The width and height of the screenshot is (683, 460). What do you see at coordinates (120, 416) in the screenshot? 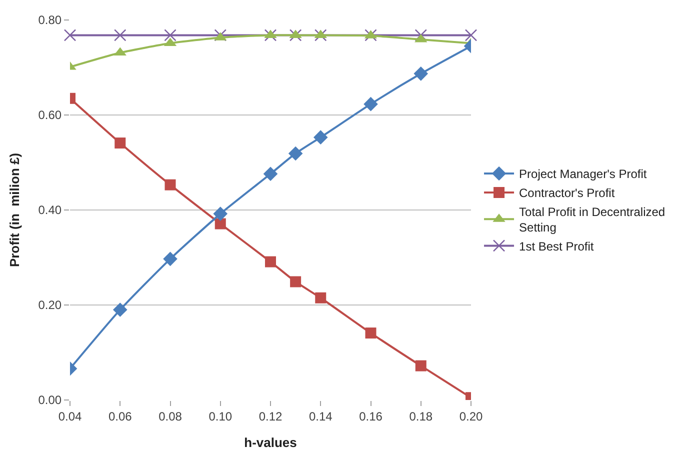
I see `x-tick-label: 0.06` at bounding box center [120, 416].